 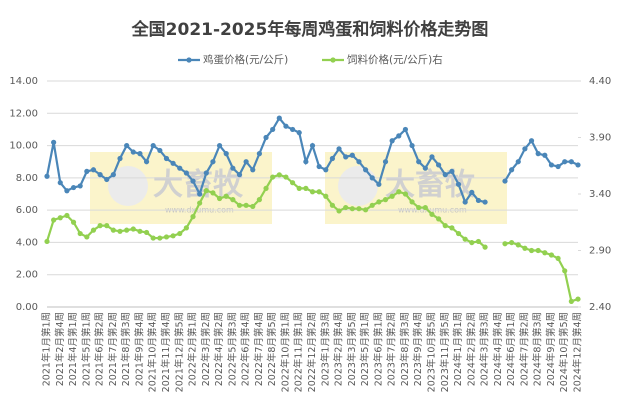 I want to click on x-tick-label: 2024年10月第5周, so click(x=564, y=352).